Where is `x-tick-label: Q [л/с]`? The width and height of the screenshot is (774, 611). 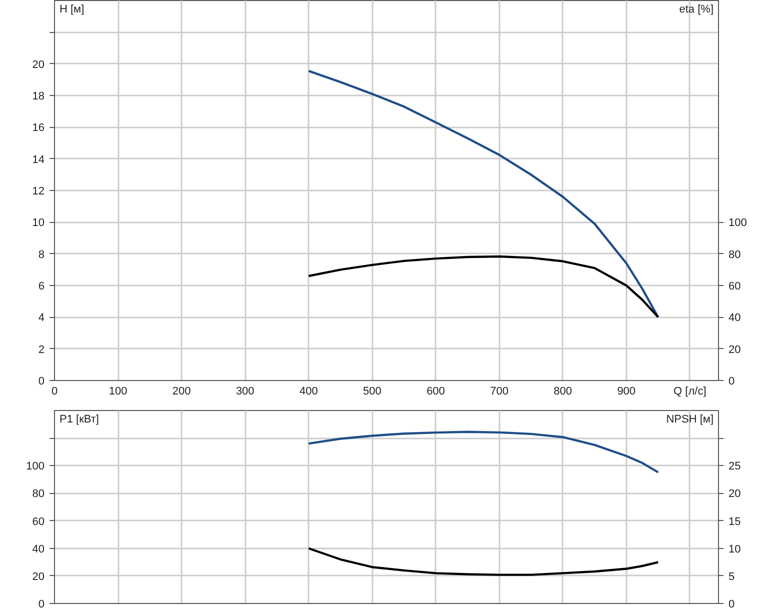
x-tick-label: Q [л/с] is located at coordinates (690, 392).